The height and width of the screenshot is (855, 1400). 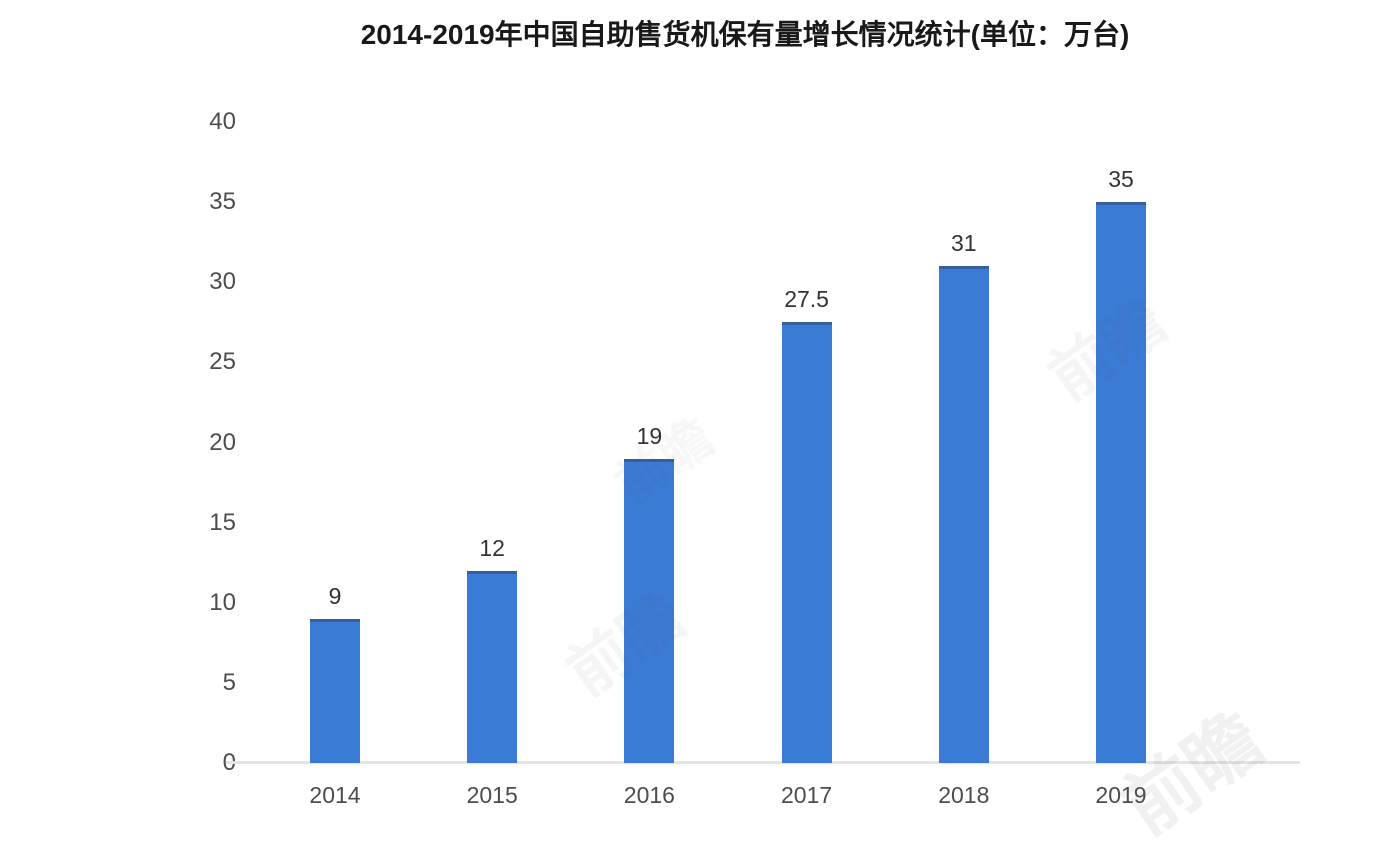 I want to click on y-tick-label: 5, so click(x=229, y=682).